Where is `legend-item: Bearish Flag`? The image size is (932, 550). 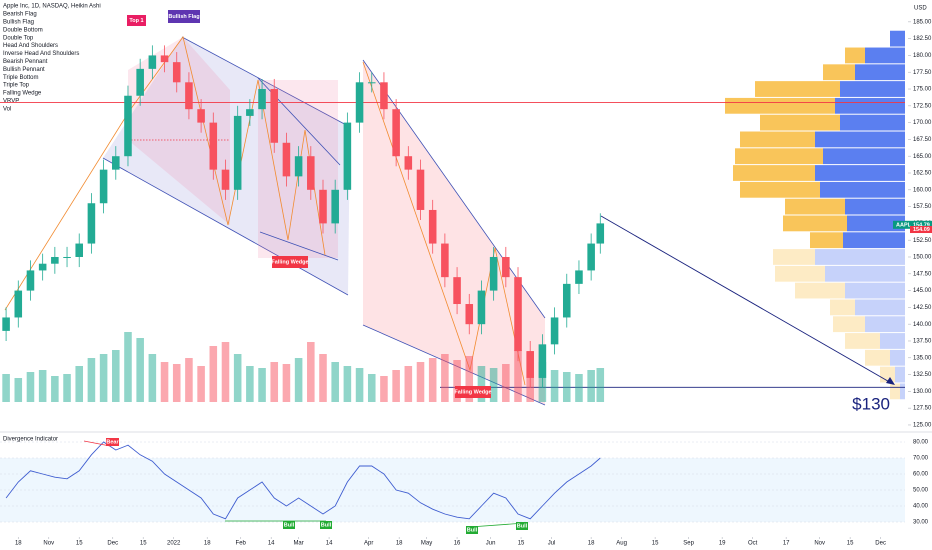
legend-item: Bearish Flag is located at coordinates (20, 15).